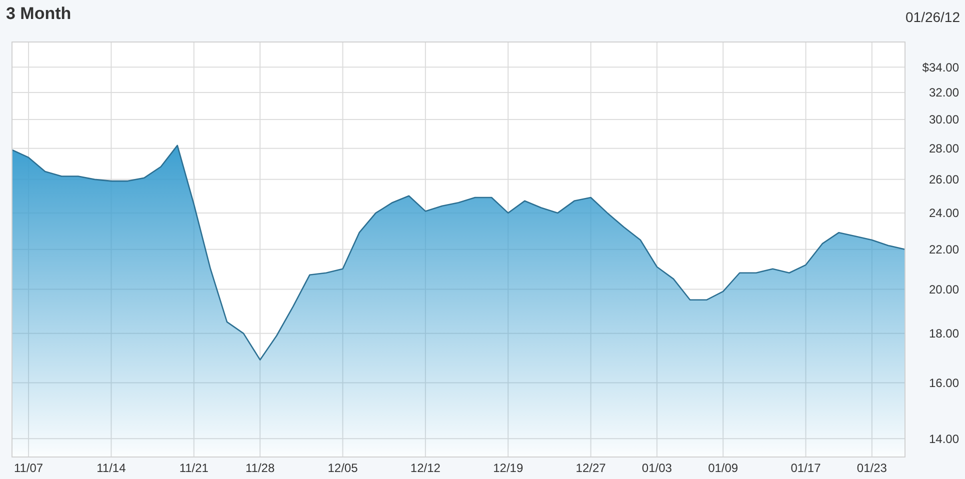 The width and height of the screenshot is (965, 479). I want to click on y-tick-label: 24.00, so click(944, 213).